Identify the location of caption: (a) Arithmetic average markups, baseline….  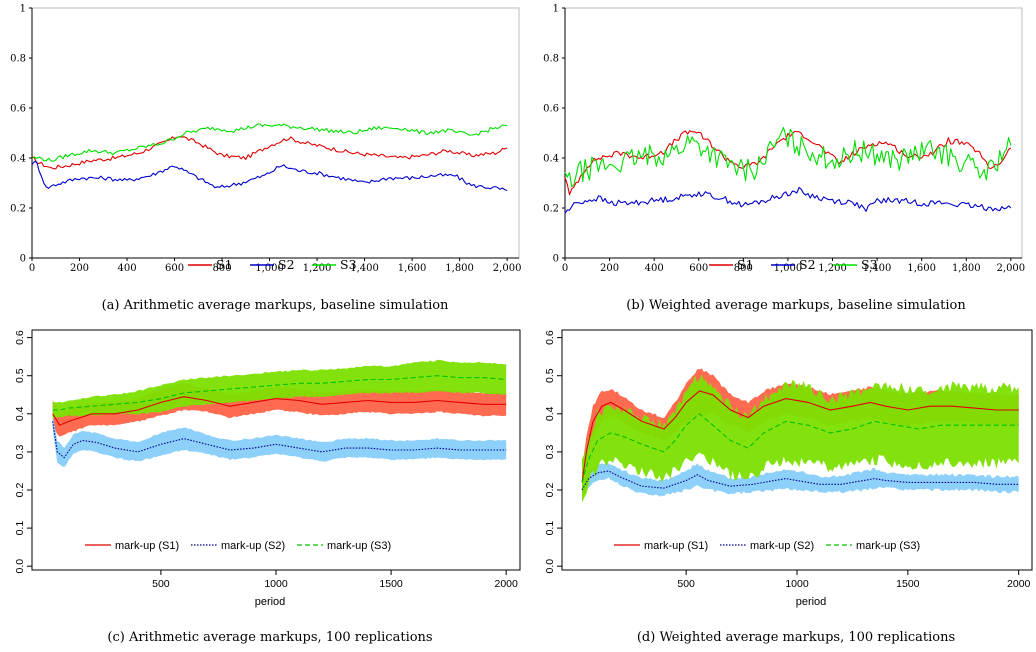
(275, 305).